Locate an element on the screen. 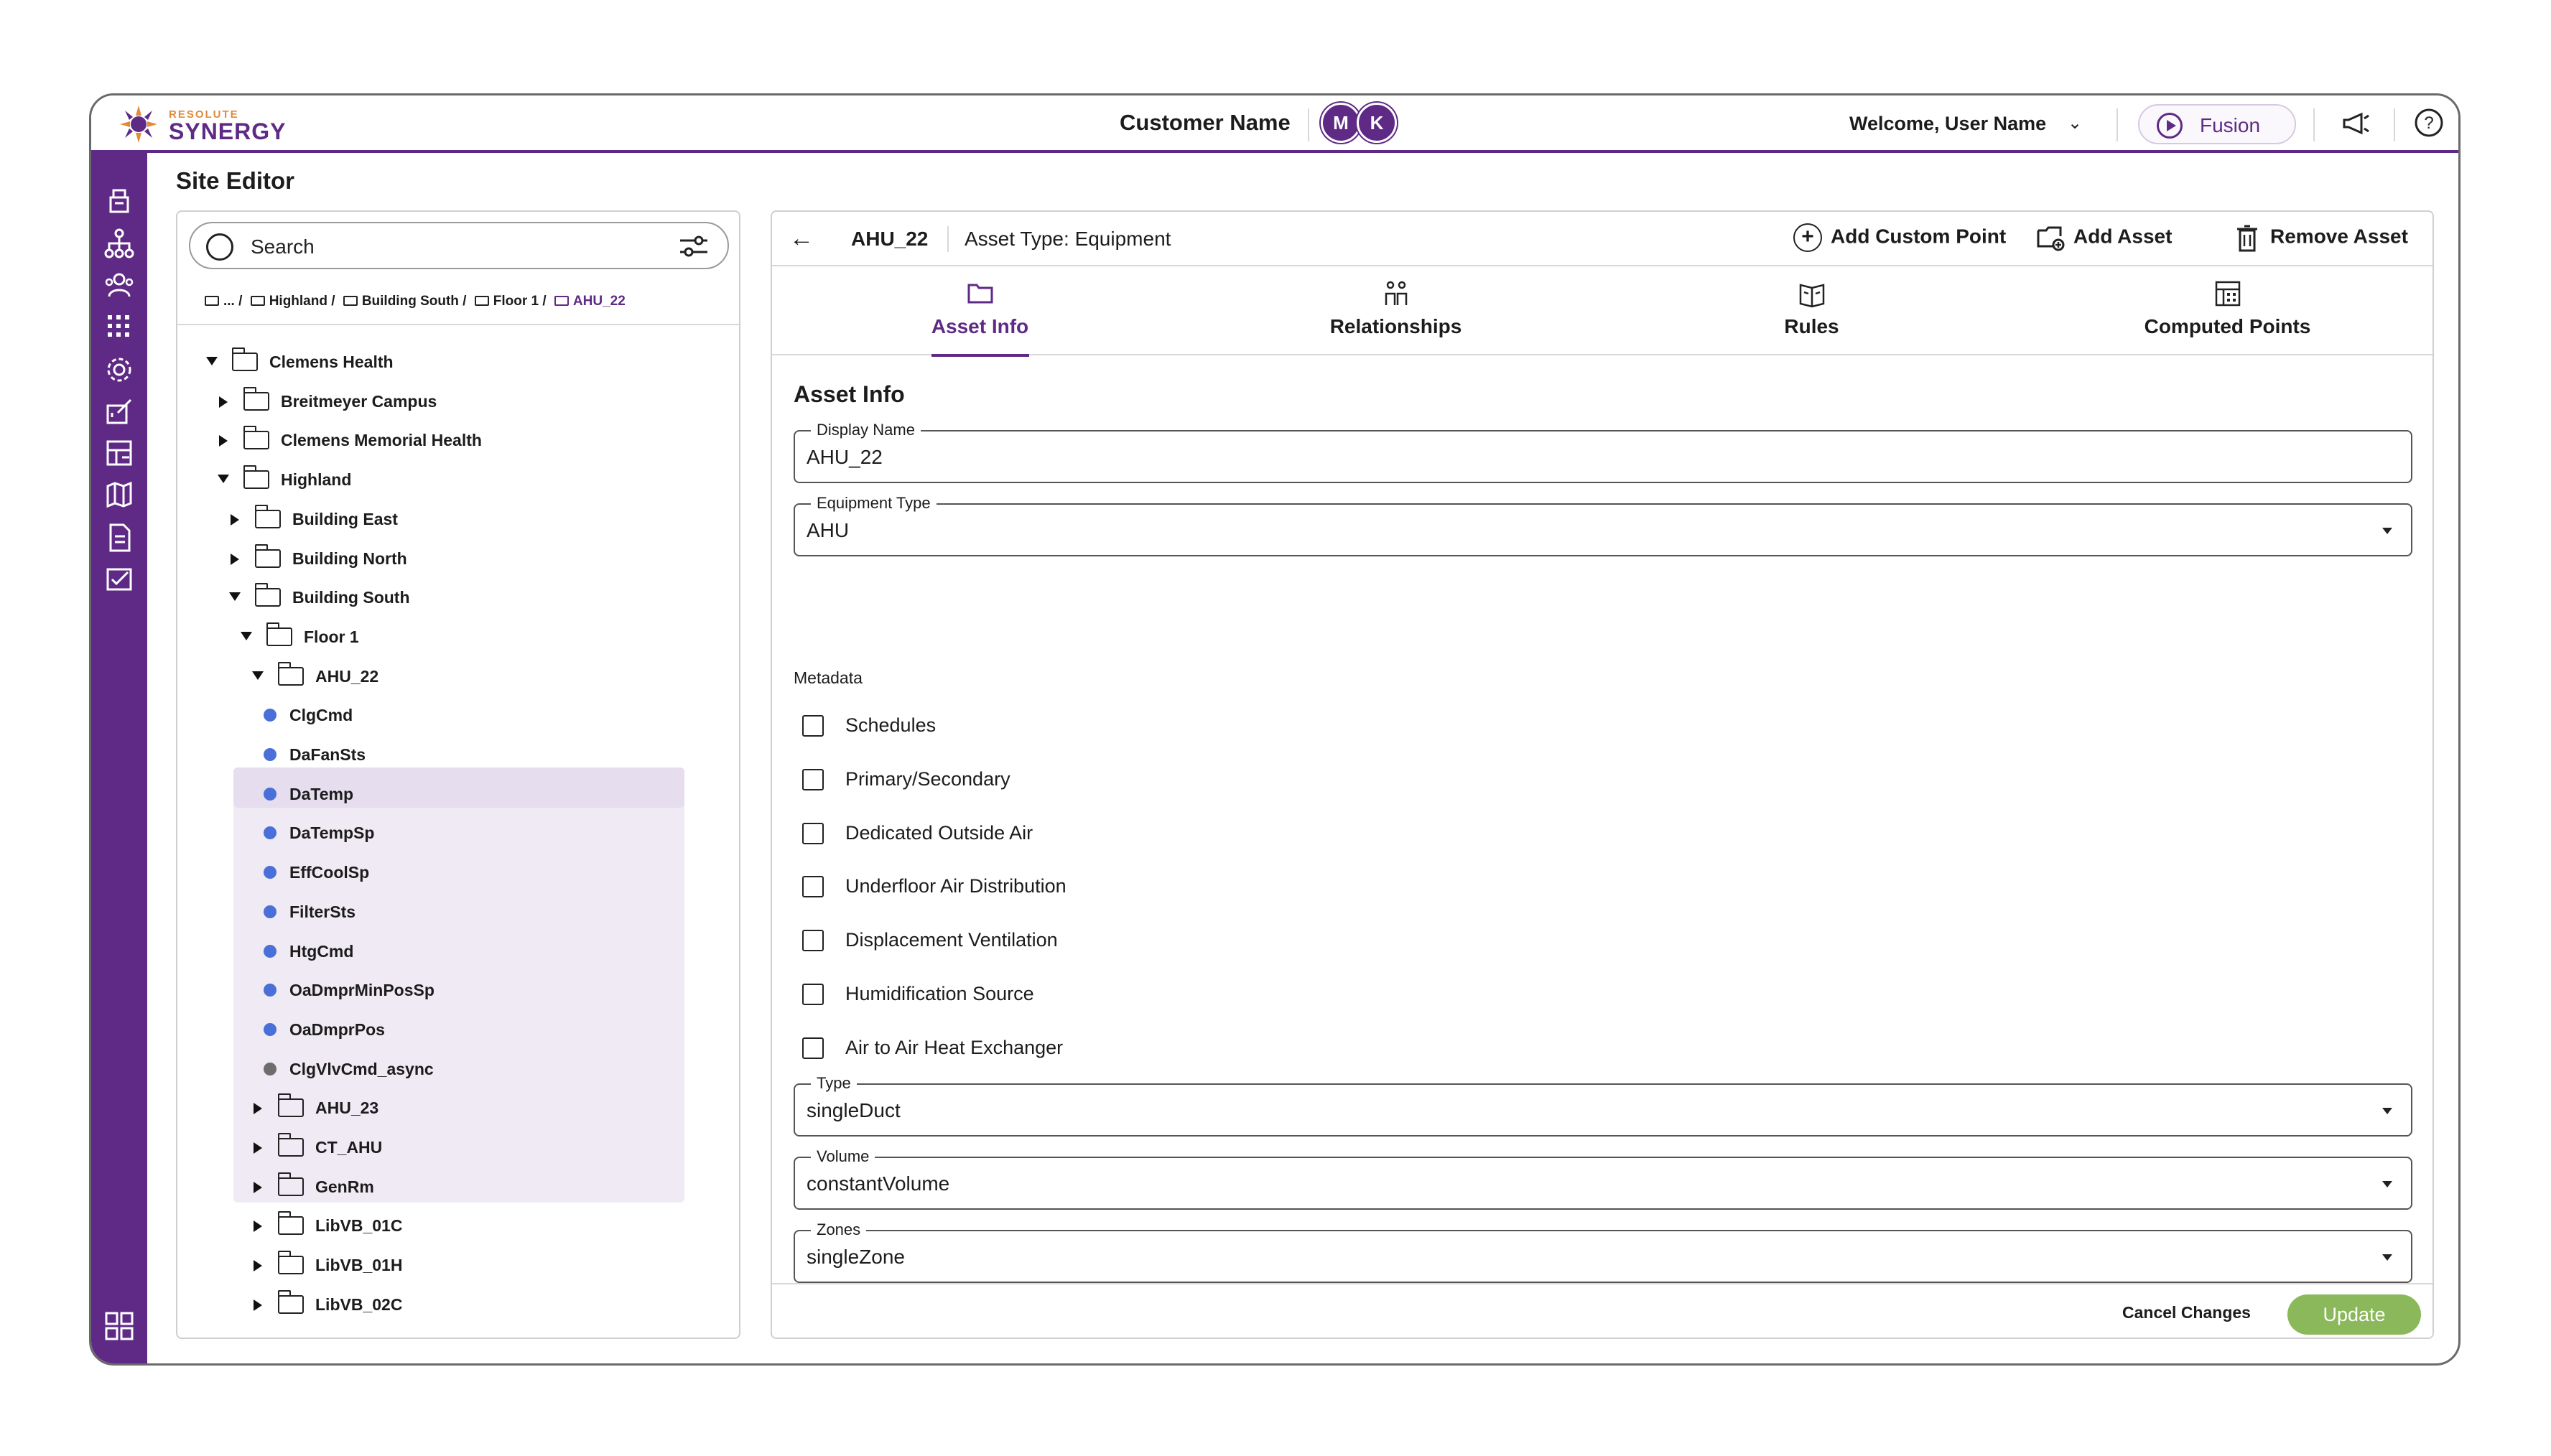 This screenshot has width=2551, height=1456. tree-folder-row: Clemens Memorial Health is located at coordinates (434, 443).